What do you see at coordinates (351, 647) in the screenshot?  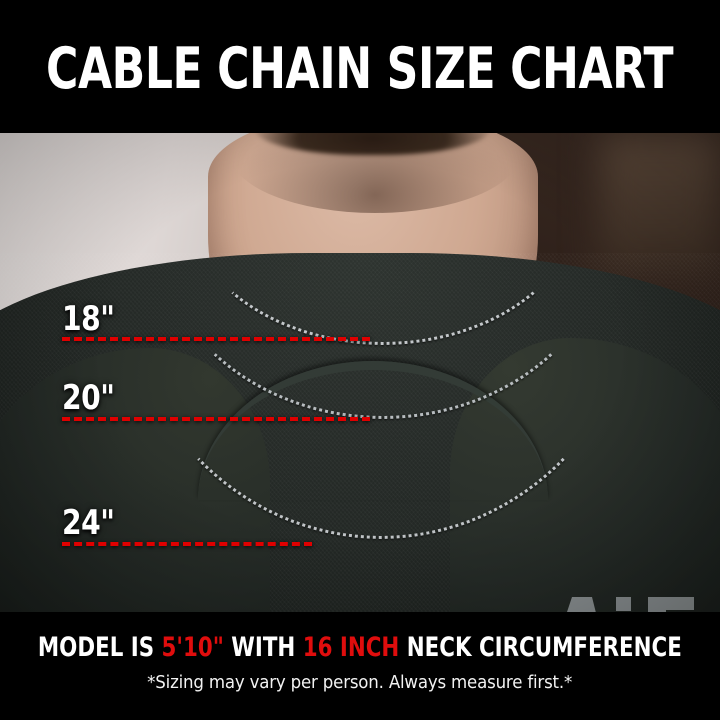 I see `footer-neck-size: 16 INCH` at bounding box center [351, 647].